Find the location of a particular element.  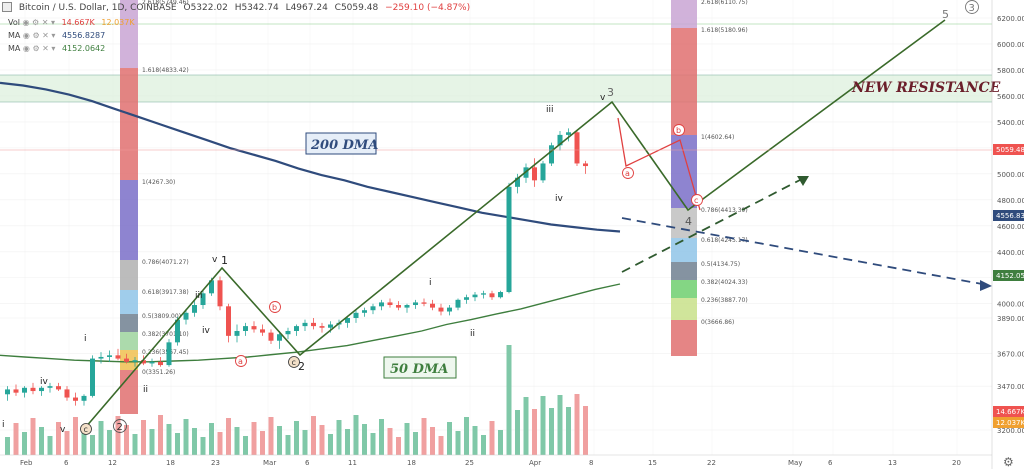

fib-level-label: 0.618(3917.38) is located at coordinates (165, 292).